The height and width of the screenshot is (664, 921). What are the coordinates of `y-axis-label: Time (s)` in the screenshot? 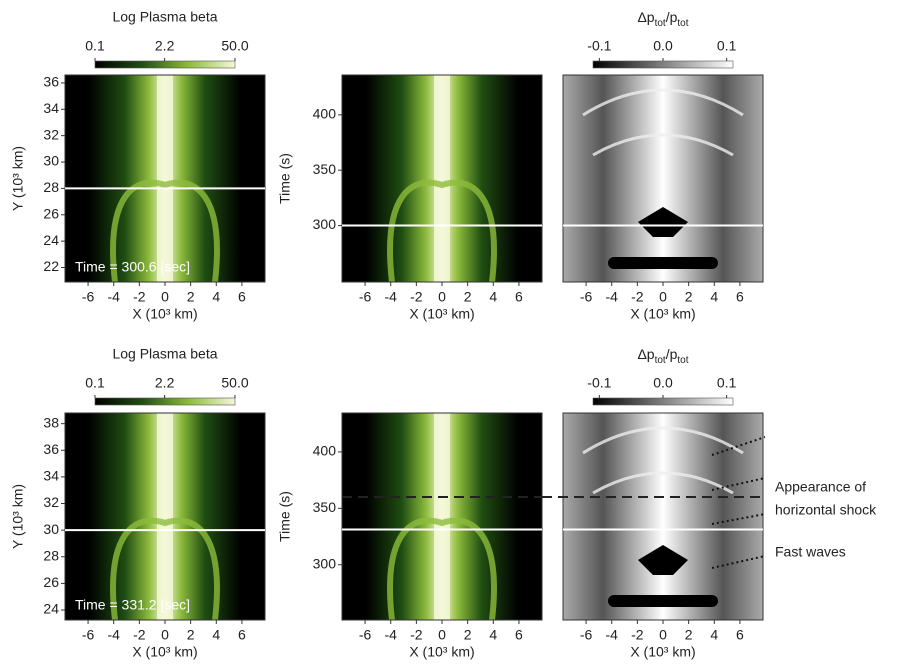 It's located at (285, 516).